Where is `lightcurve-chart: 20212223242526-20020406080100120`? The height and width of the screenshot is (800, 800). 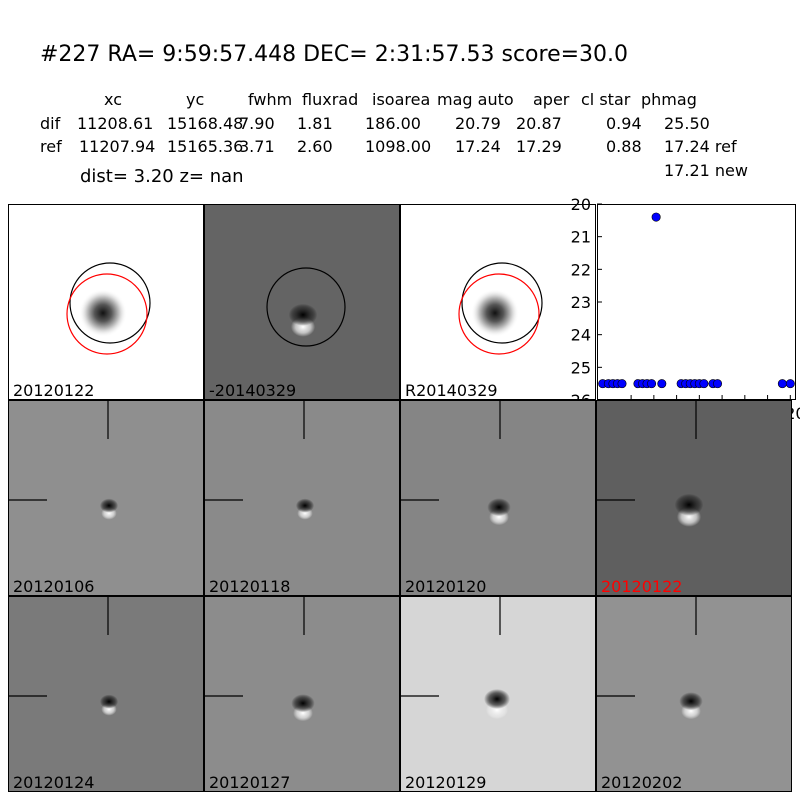 lightcurve-chart: 20212223242526-20020406080100120 is located at coordinates (685, 309).